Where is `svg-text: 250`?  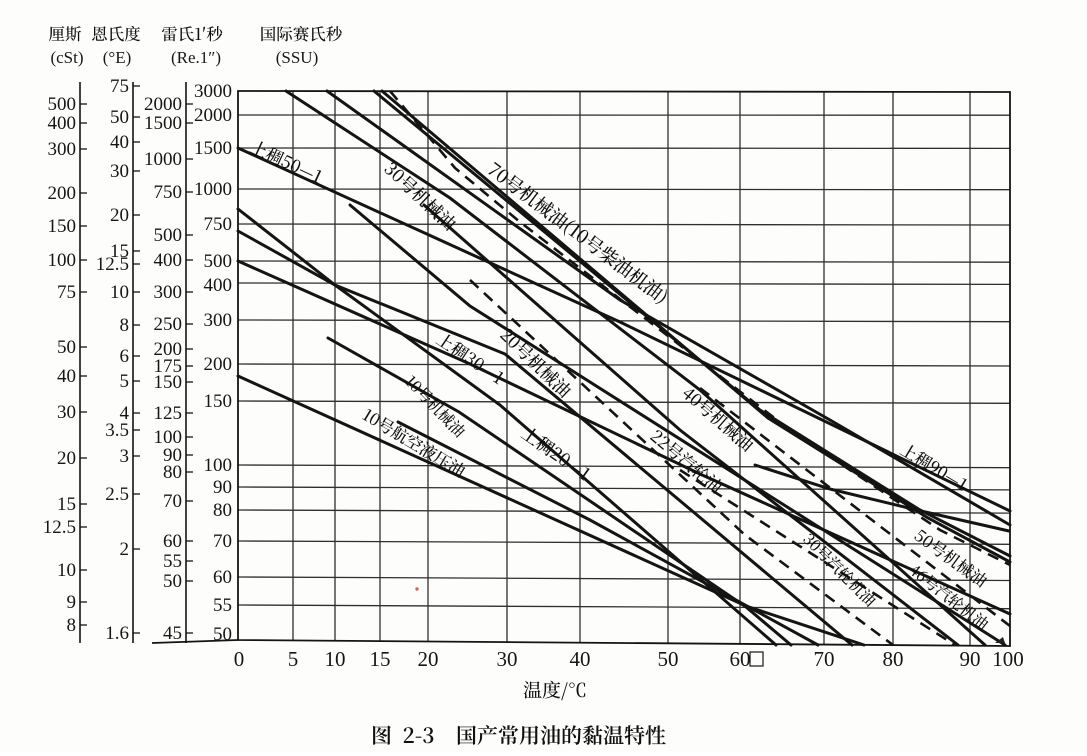 svg-text: 250 is located at coordinates (168, 324).